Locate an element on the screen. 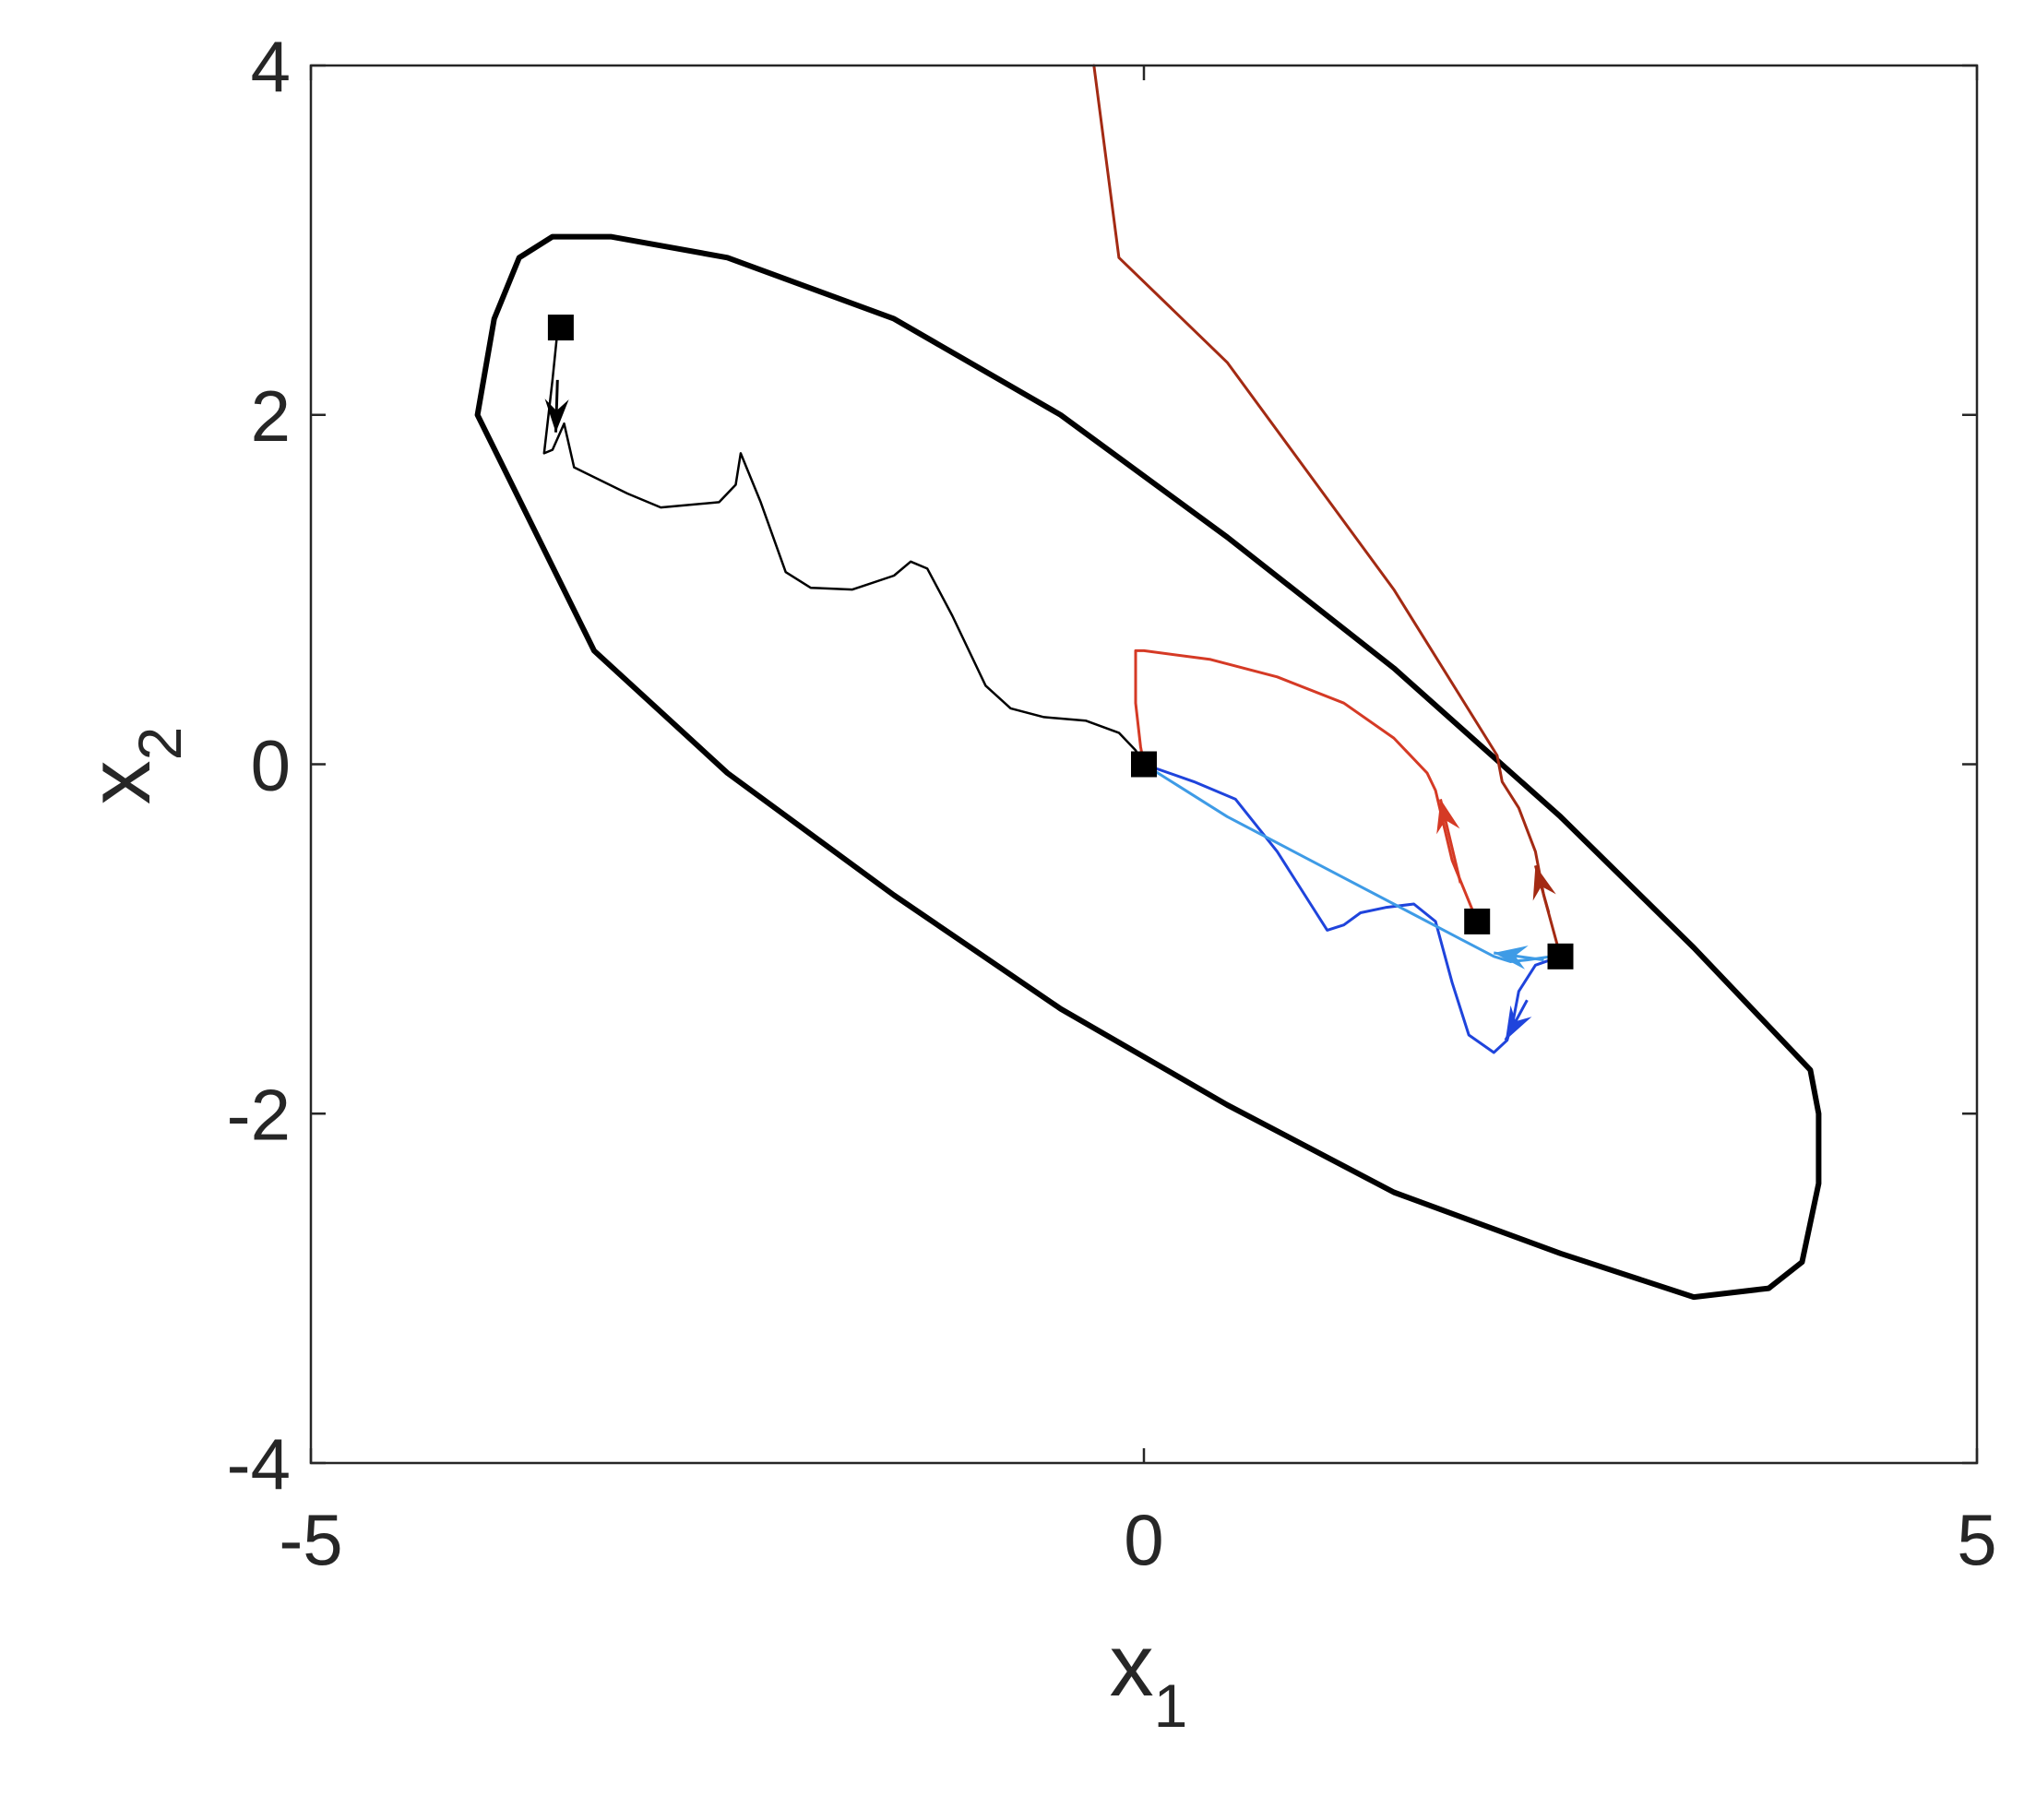 The width and height of the screenshot is (2024, 1820). x-tick-label: 0 is located at coordinates (1144, 1539).